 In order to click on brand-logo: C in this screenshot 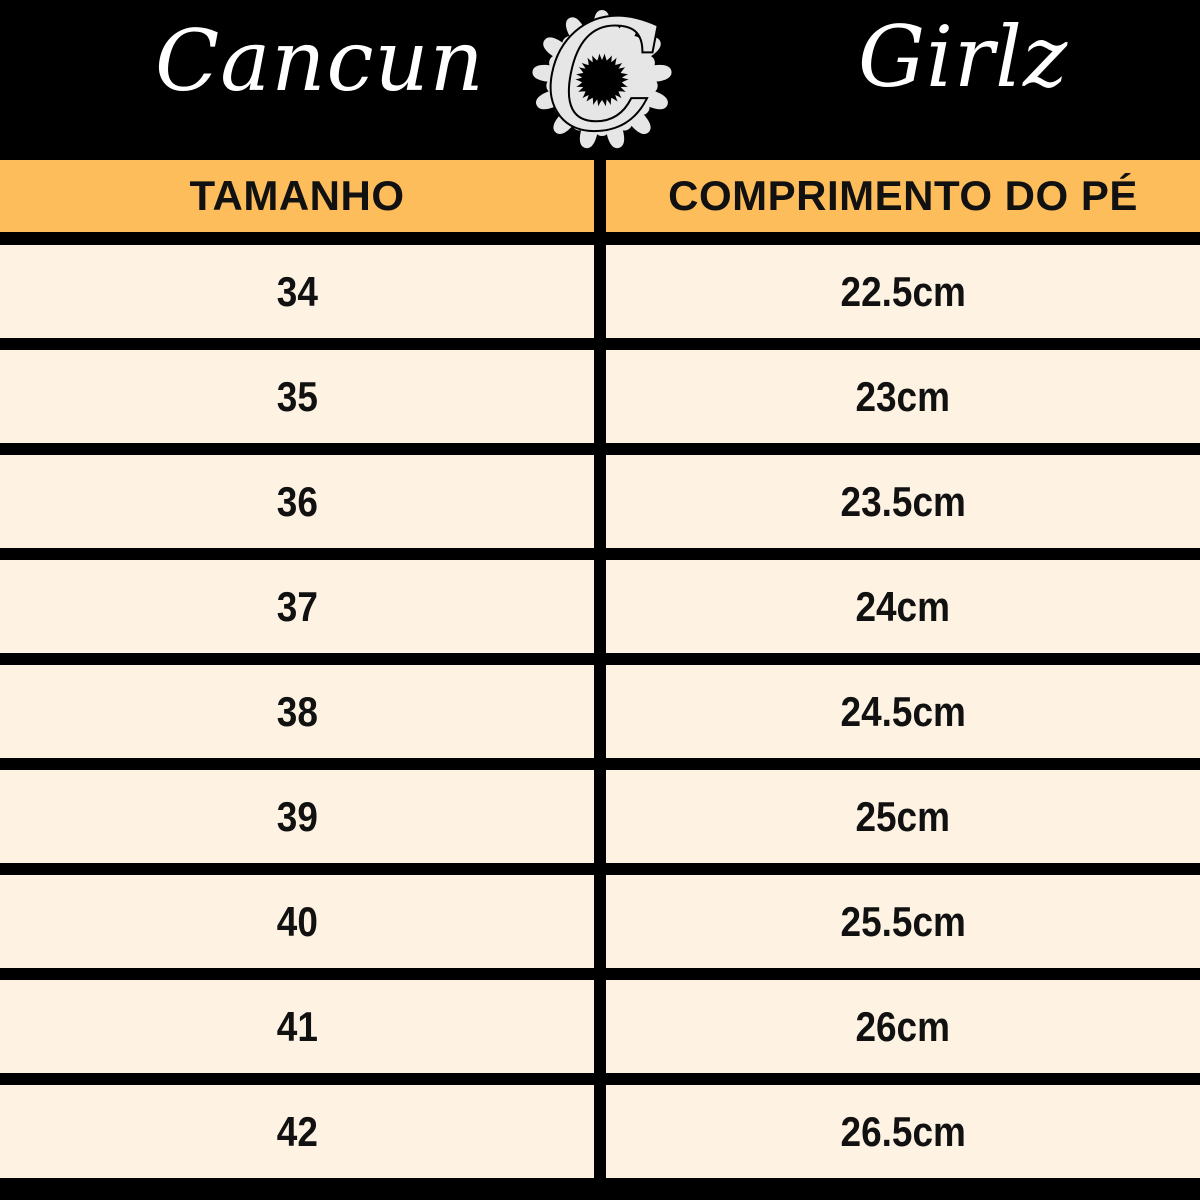, I will do `click(602, 80)`.